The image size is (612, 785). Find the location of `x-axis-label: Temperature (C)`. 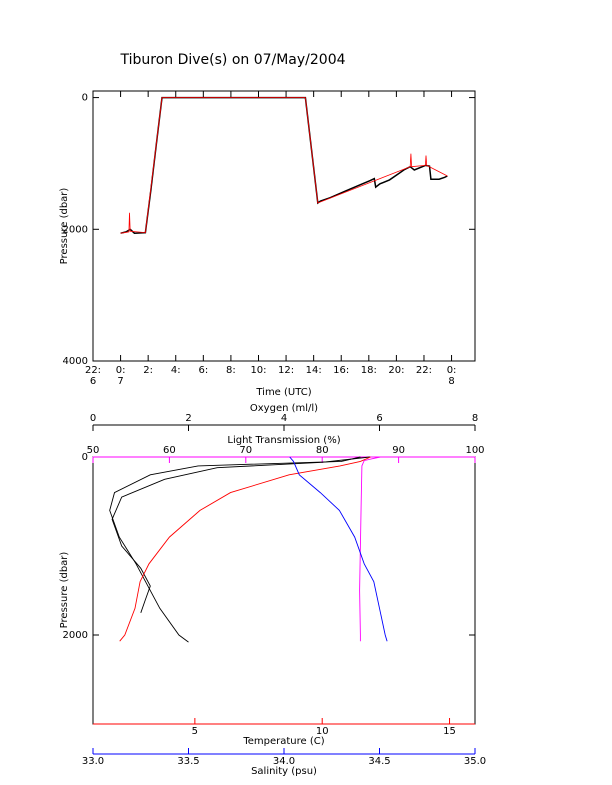

x-axis-label: Temperature (C) is located at coordinates (283, 741).